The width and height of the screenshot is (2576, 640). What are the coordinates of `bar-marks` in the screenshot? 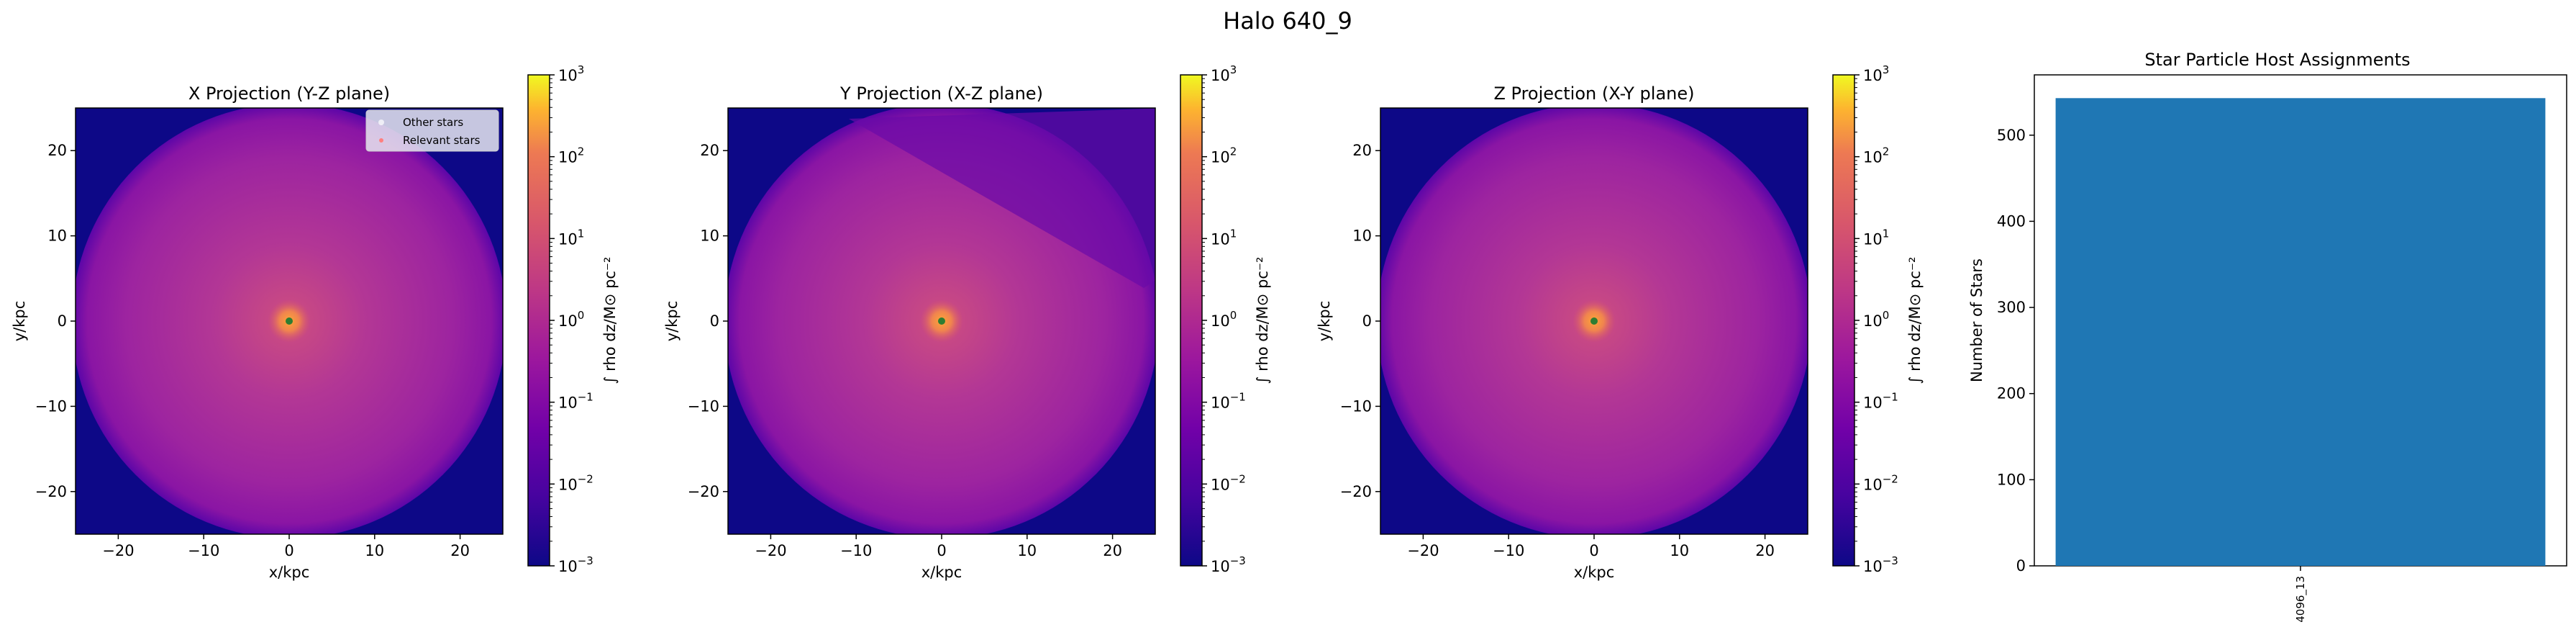 It's located at (2300, 332).